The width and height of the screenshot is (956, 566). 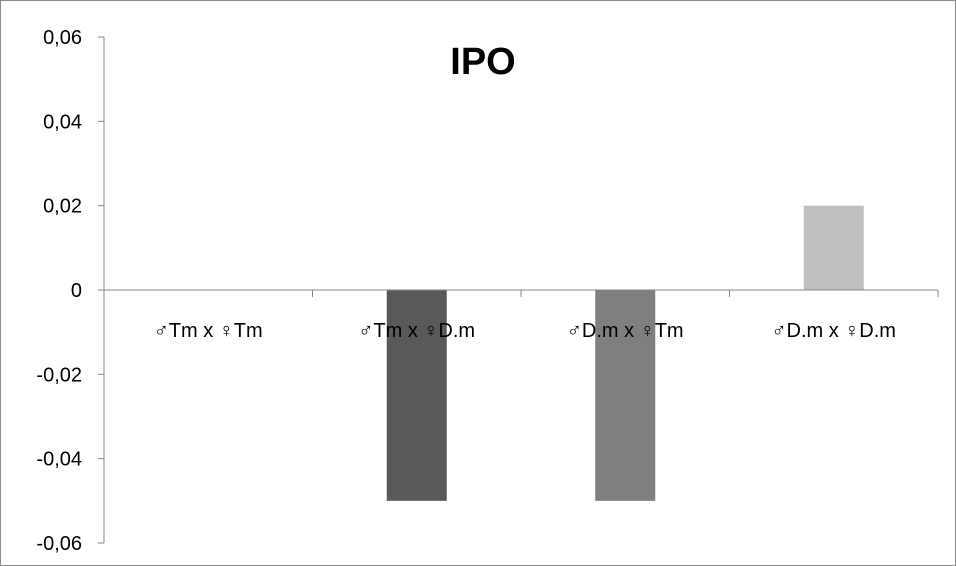 I want to click on y-tick-label: -0,02, so click(x=59, y=375).